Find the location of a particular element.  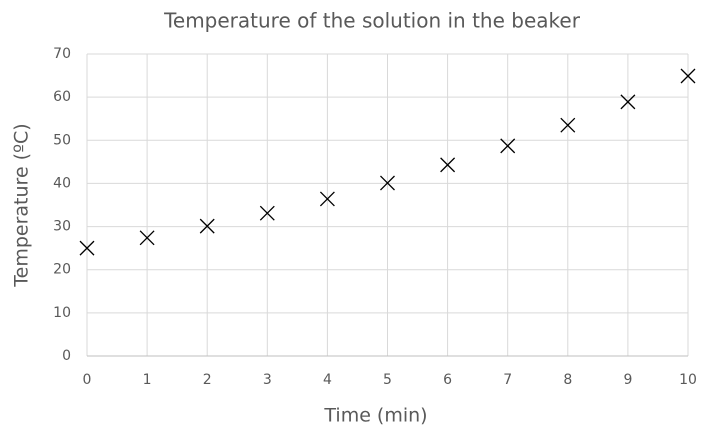

x-tick-label: 6 is located at coordinates (447, 380).